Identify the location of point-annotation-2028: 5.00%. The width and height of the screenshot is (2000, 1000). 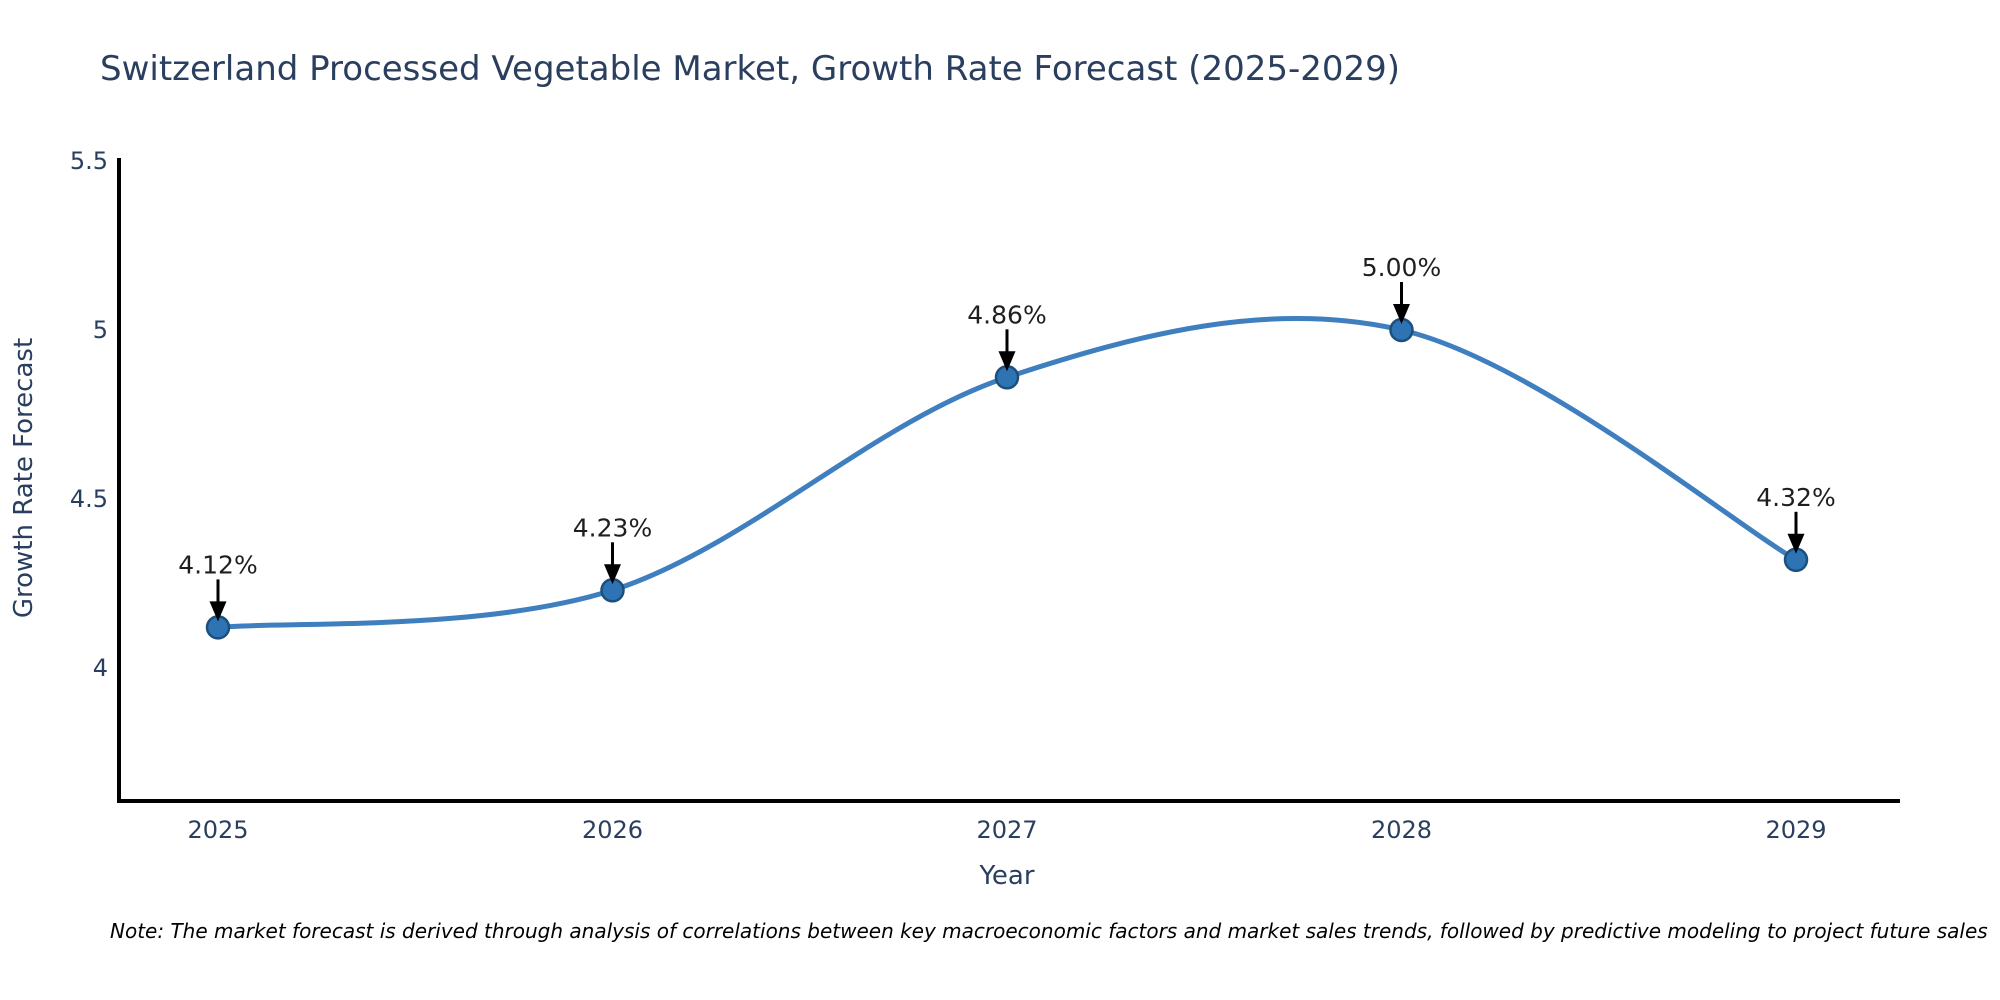
(1401, 267).